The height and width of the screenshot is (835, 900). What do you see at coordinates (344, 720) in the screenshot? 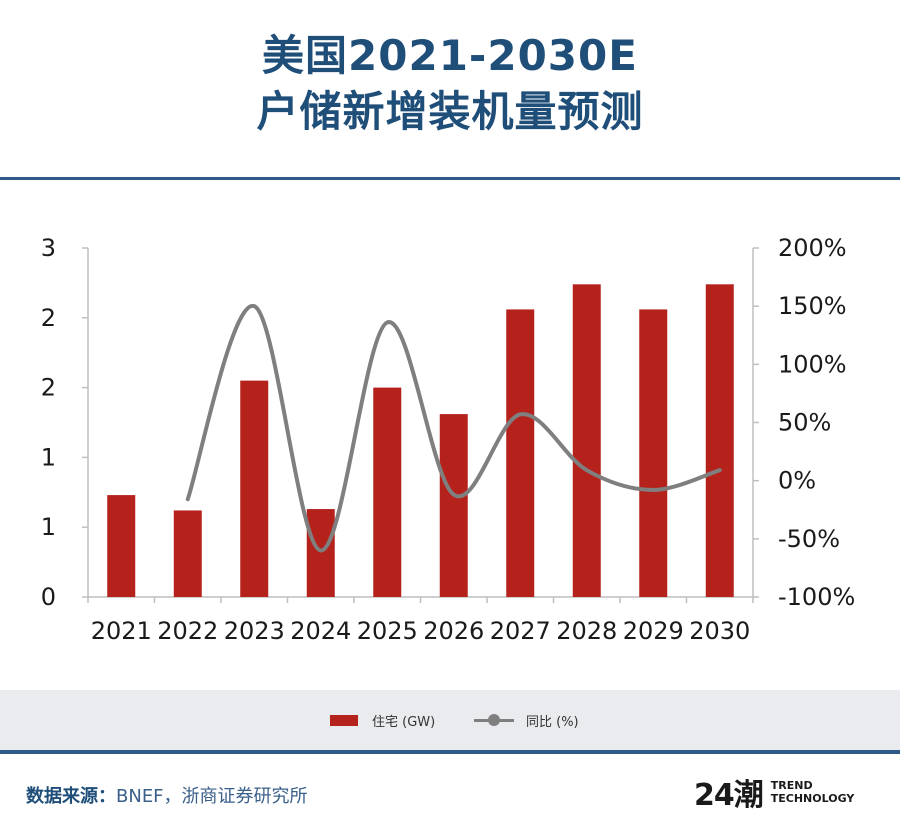
I see `legend-bar-swatch-icon` at bounding box center [344, 720].